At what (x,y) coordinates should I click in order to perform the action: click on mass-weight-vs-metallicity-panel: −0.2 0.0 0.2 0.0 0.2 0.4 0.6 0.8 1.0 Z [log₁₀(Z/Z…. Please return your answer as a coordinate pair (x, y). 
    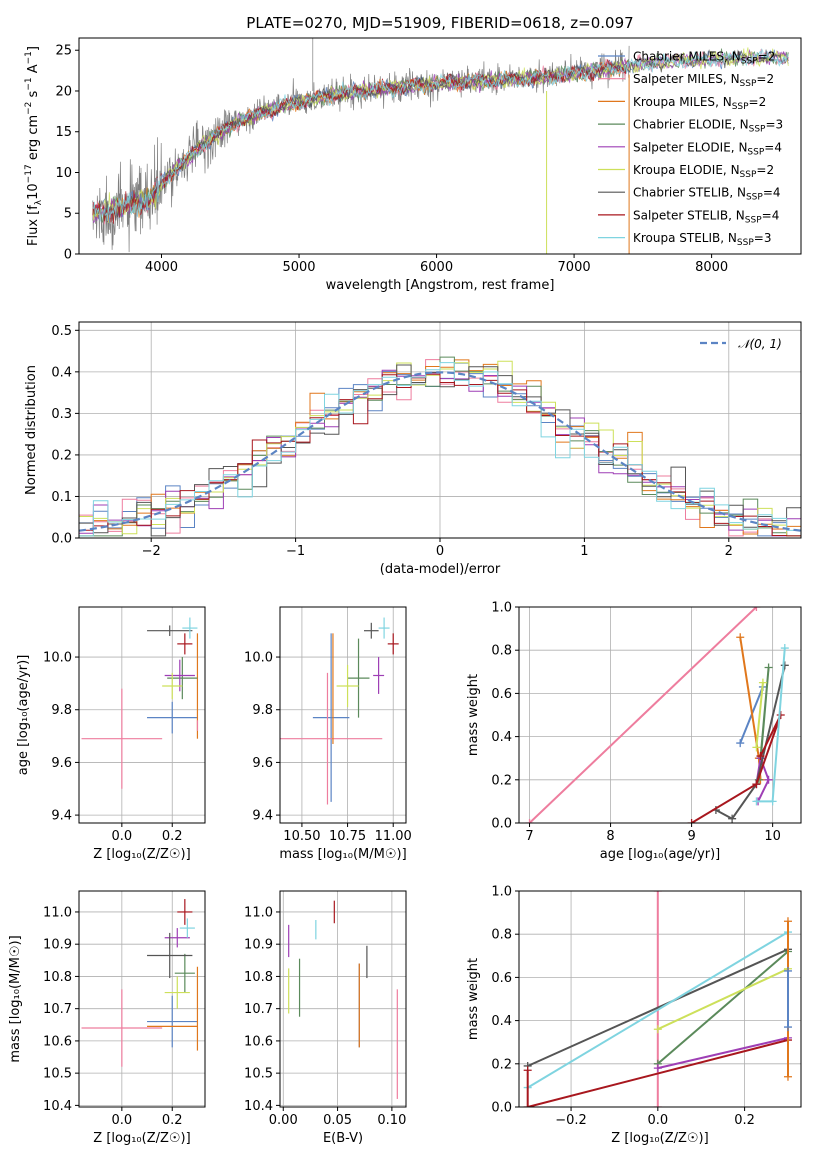
    Looking at the image, I should click on (634, 1015).